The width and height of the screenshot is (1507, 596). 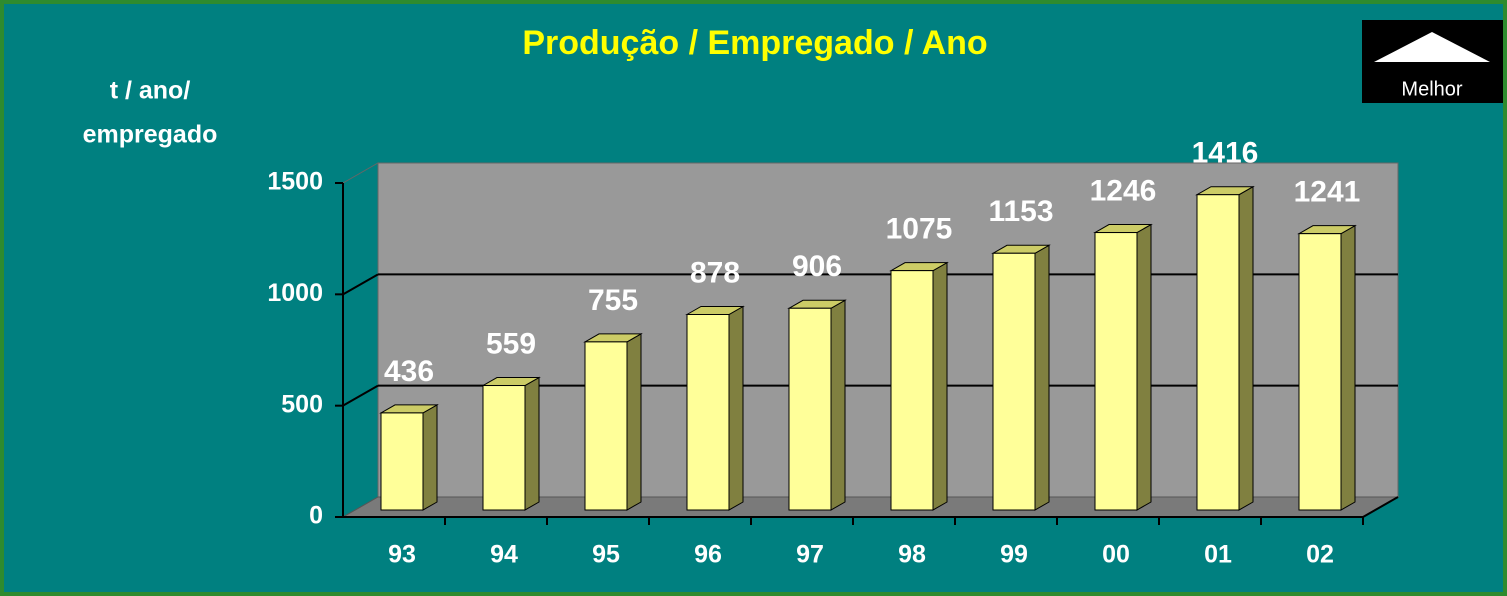 I want to click on value-label: 436, so click(x=409, y=371).